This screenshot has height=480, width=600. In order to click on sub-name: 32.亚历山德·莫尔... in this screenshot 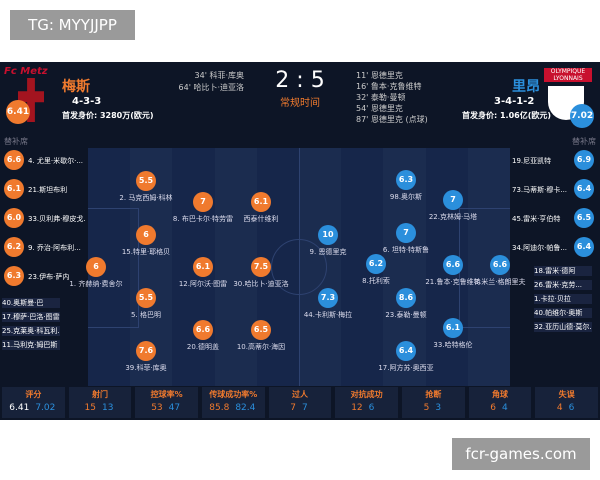, I will do `click(563, 327)`.